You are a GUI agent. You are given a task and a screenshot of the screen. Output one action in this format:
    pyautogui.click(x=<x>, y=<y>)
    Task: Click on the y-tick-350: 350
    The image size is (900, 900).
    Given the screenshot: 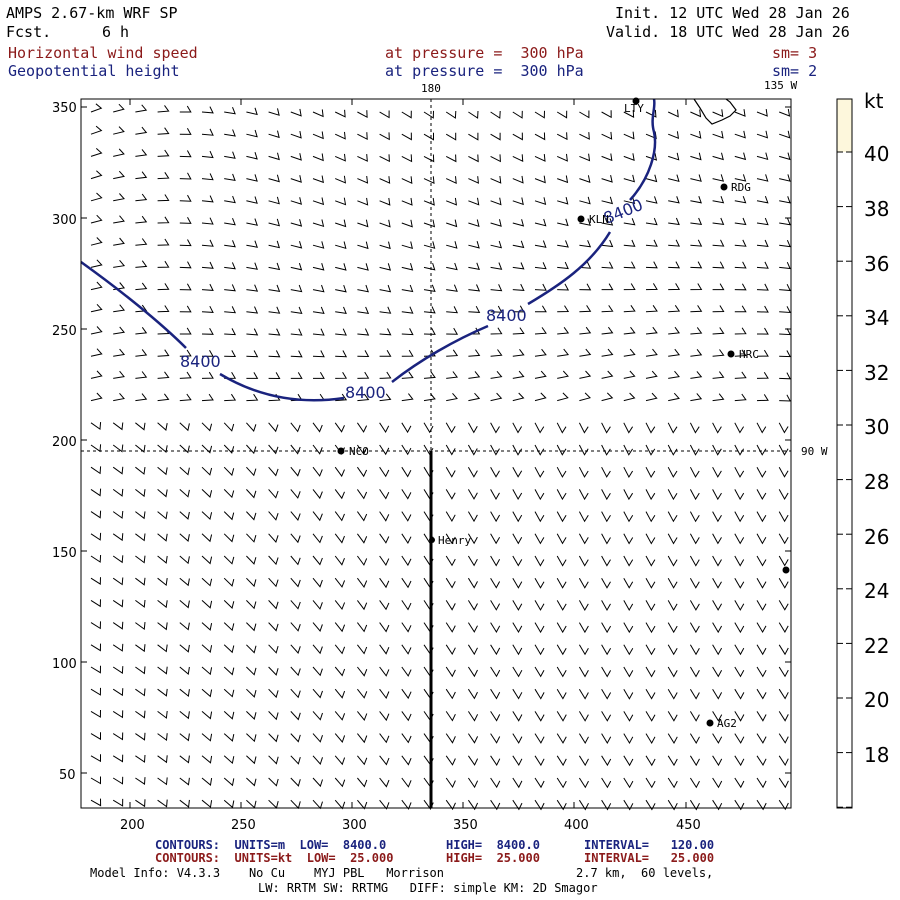 What is the action you would take?
    pyautogui.click(x=64, y=108)
    